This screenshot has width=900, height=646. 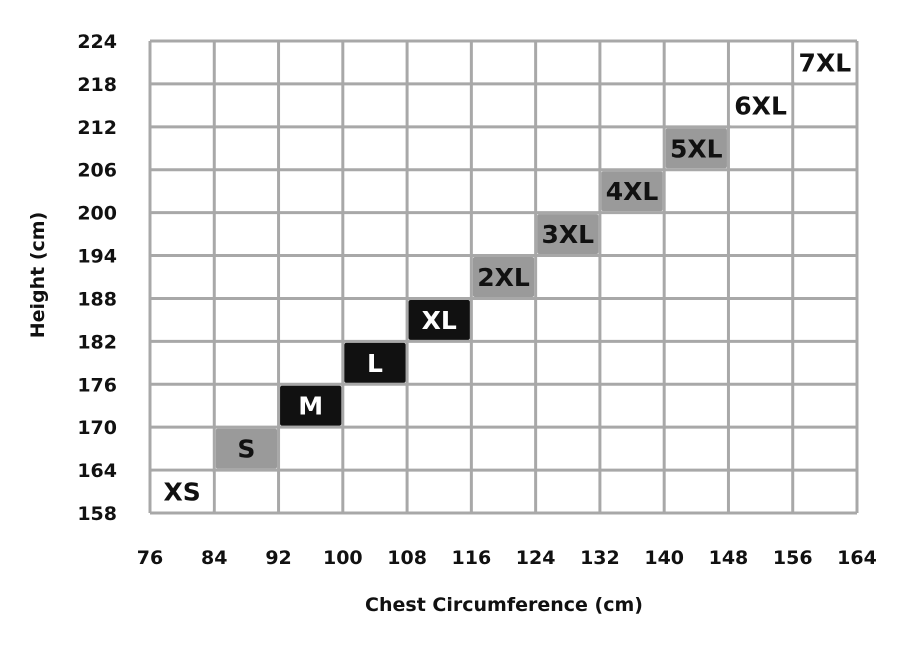 I want to click on y-tick-label: 170, so click(x=97, y=428).